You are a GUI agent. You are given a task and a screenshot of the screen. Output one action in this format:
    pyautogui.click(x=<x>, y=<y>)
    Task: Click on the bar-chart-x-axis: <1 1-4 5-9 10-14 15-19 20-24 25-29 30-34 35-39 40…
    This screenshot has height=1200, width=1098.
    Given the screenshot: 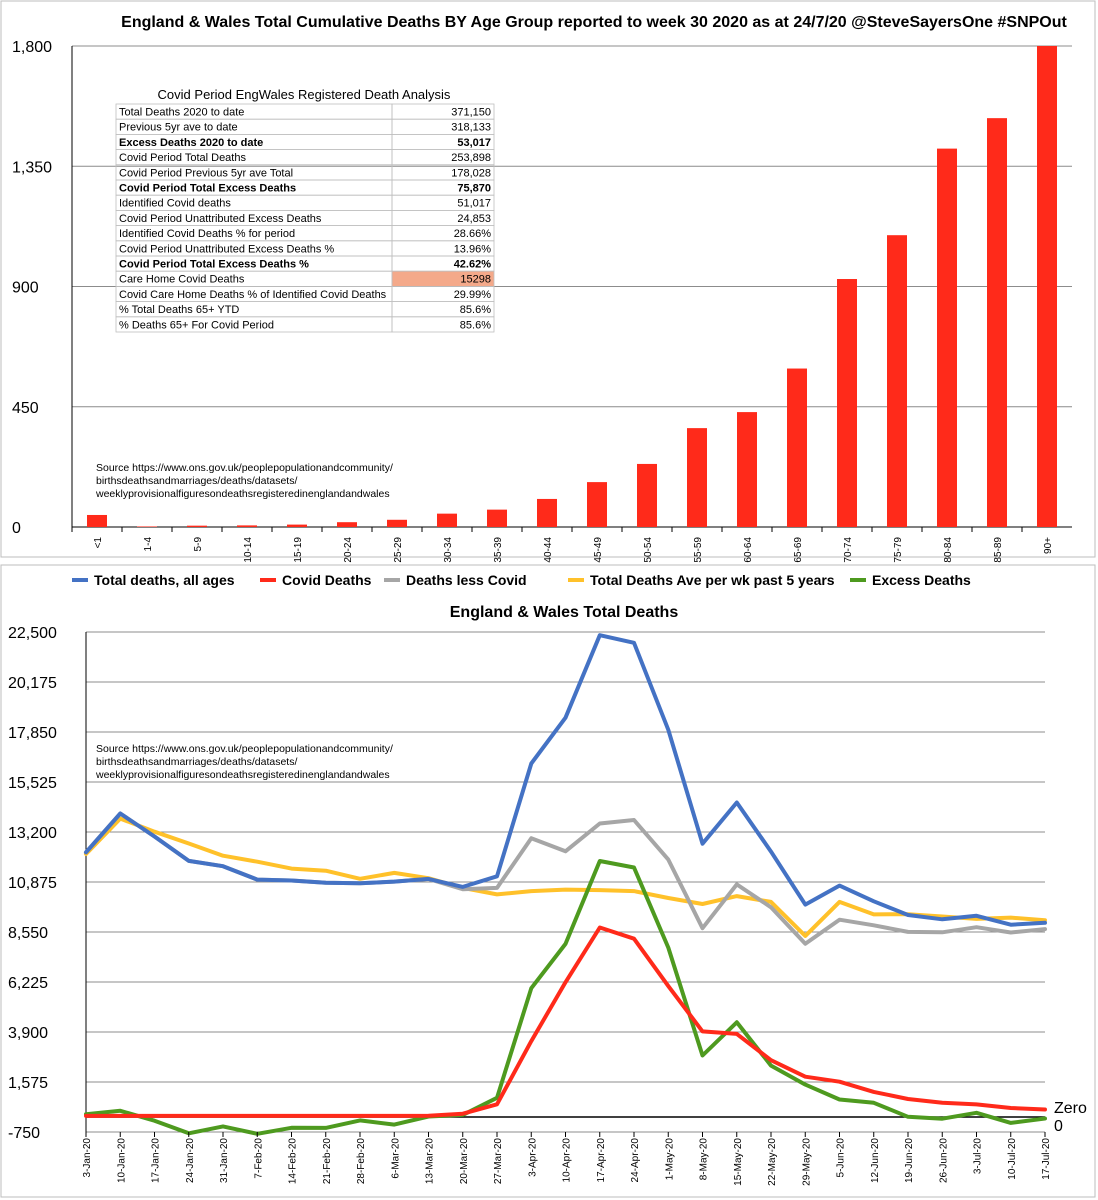 What is the action you would take?
    pyautogui.click(x=562, y=545)
    